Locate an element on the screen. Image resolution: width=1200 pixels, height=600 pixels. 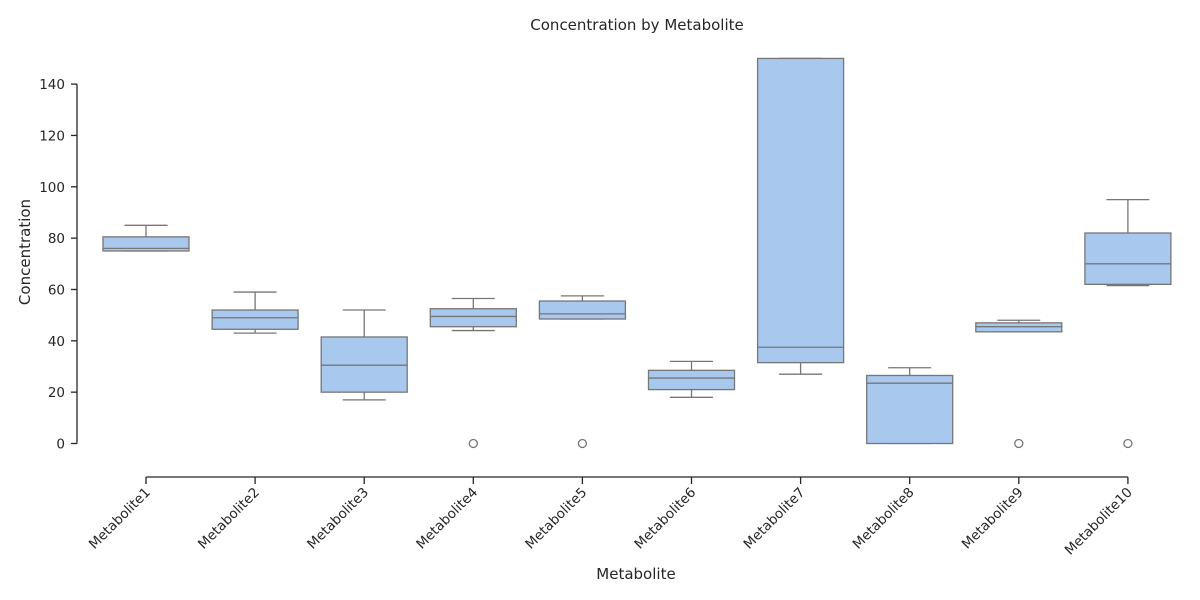
y-tick-label: 80 is located at coordinates (56, 239).